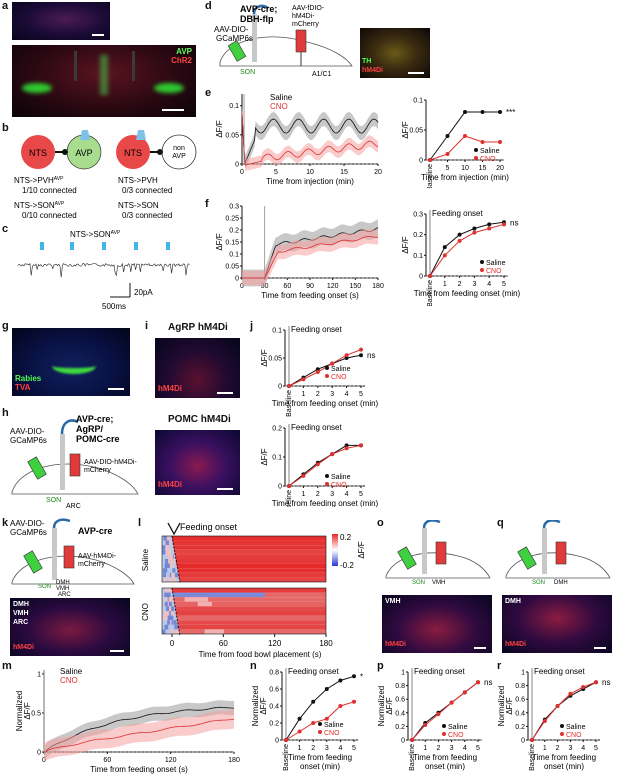  I want to click on panel-a-overview-image, so click(61, 21).